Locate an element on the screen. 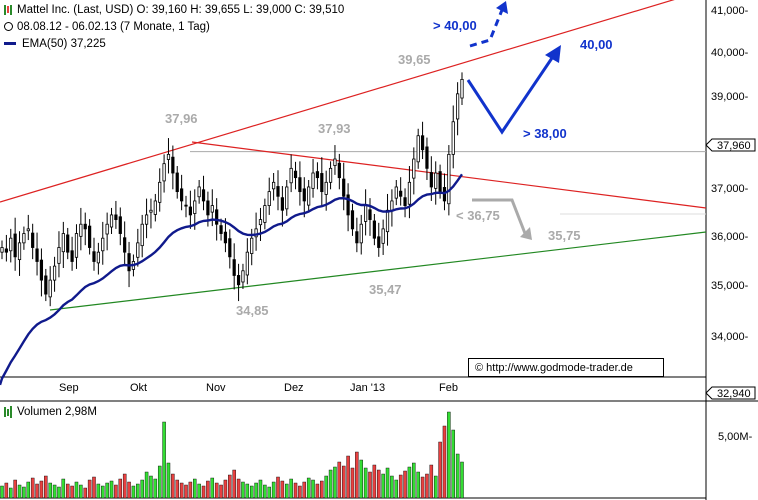  gridlines is located at coordinates (448, 183).